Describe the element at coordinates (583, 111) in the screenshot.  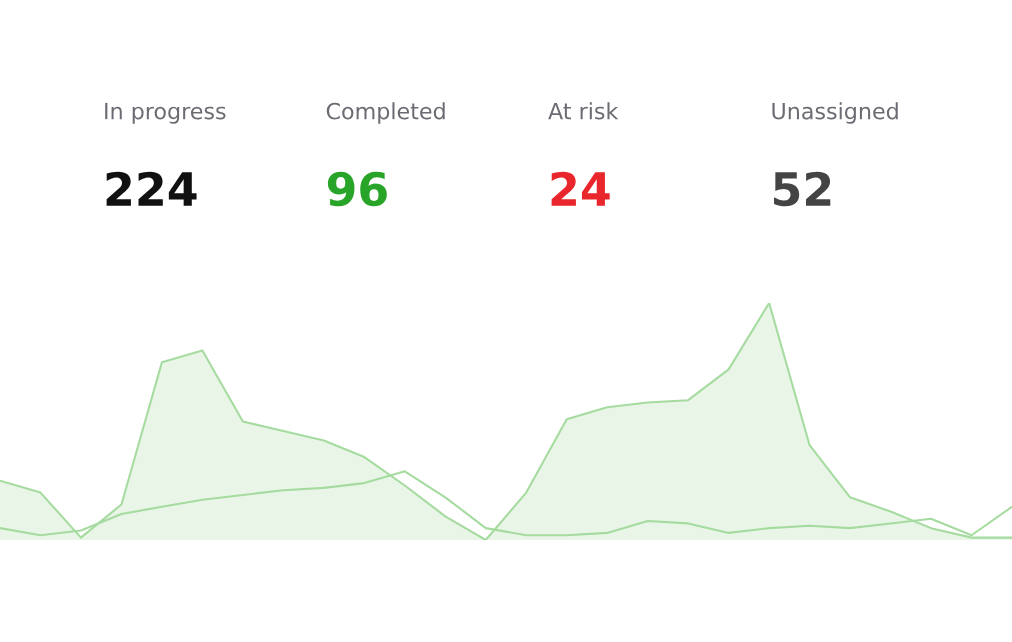
I see `category-label: At risk` at that location.